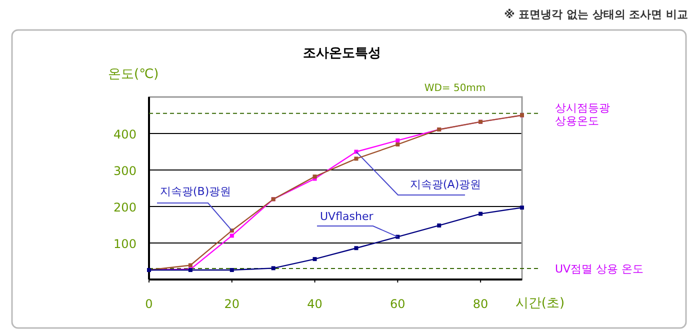  Describe the element at coordinates (446, 184) in the screenshot. I see `text: 지속광(A)광원` at that location.